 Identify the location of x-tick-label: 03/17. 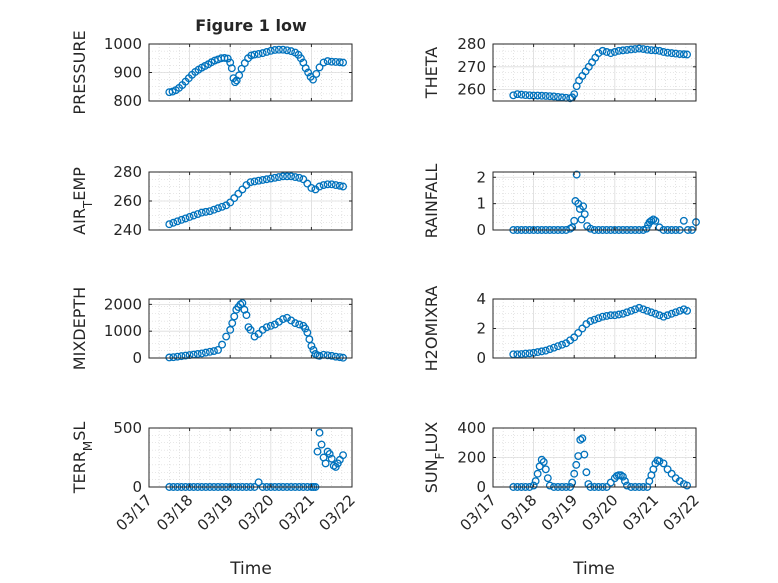
(478, 512).